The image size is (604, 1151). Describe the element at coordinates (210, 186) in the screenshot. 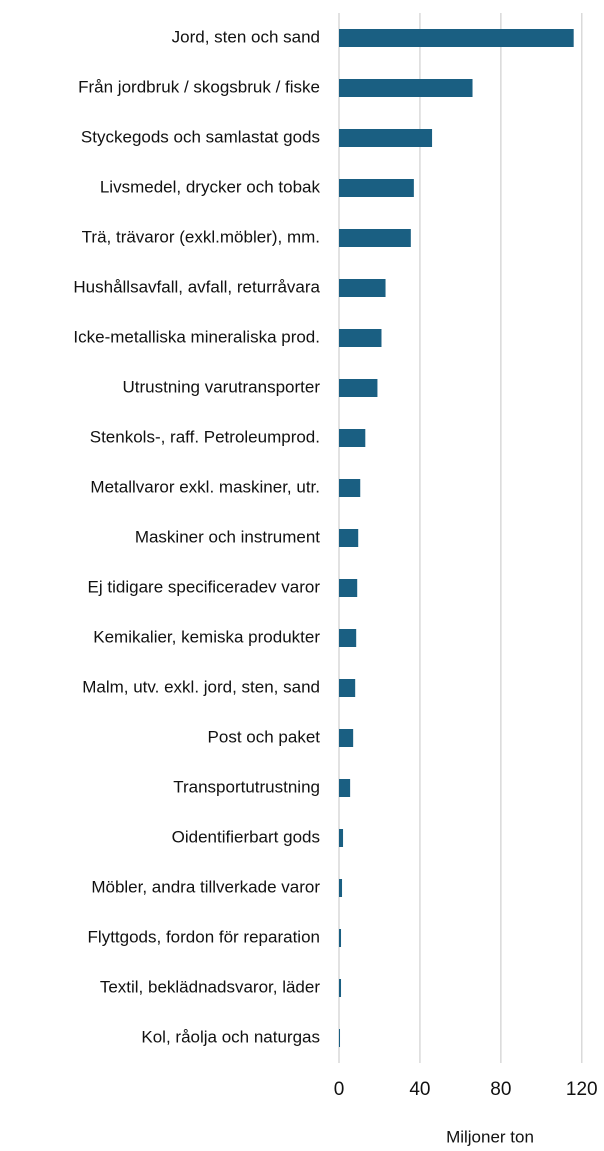

I see `y-tick-label: Livsmedel, drycker och tobak` at that location.